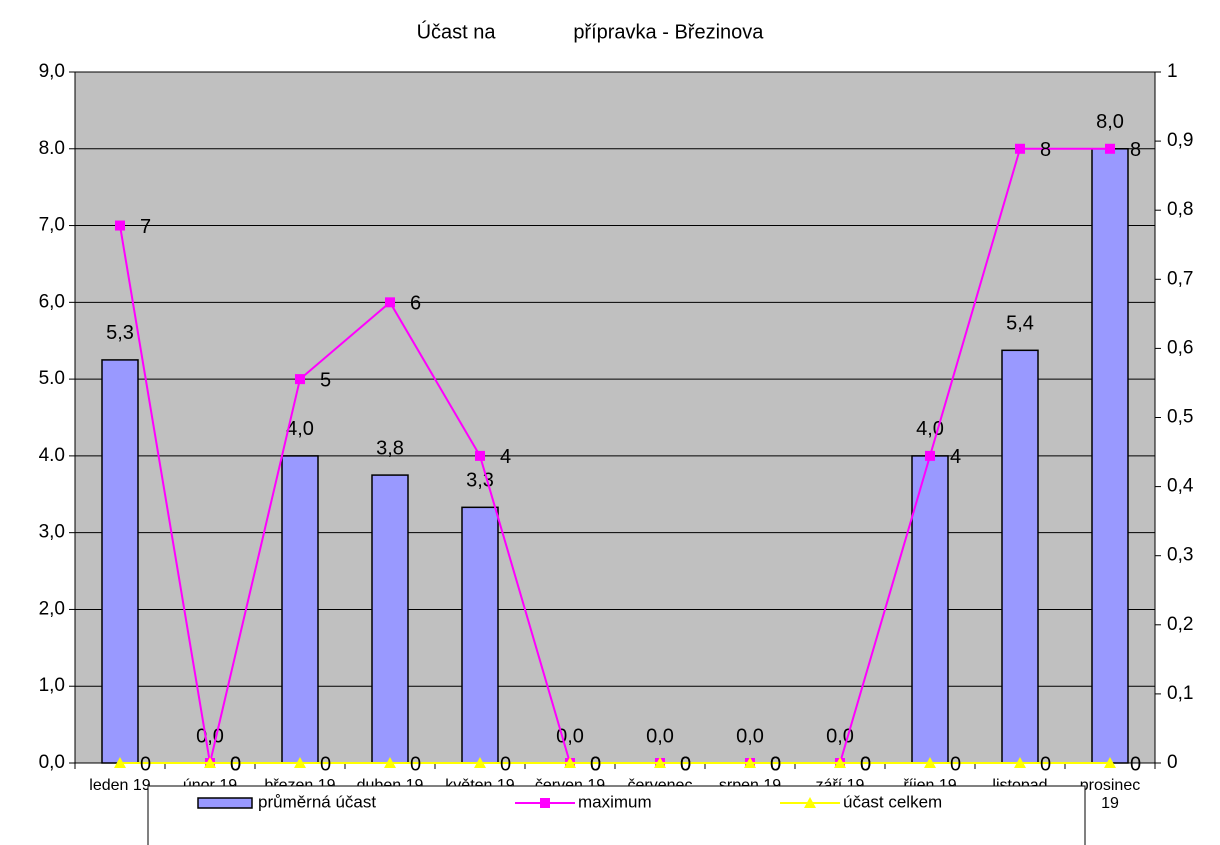 This screenshot has width=1220, height=845. I want to click on bar-value-label: 3,8, so click(390, 448).